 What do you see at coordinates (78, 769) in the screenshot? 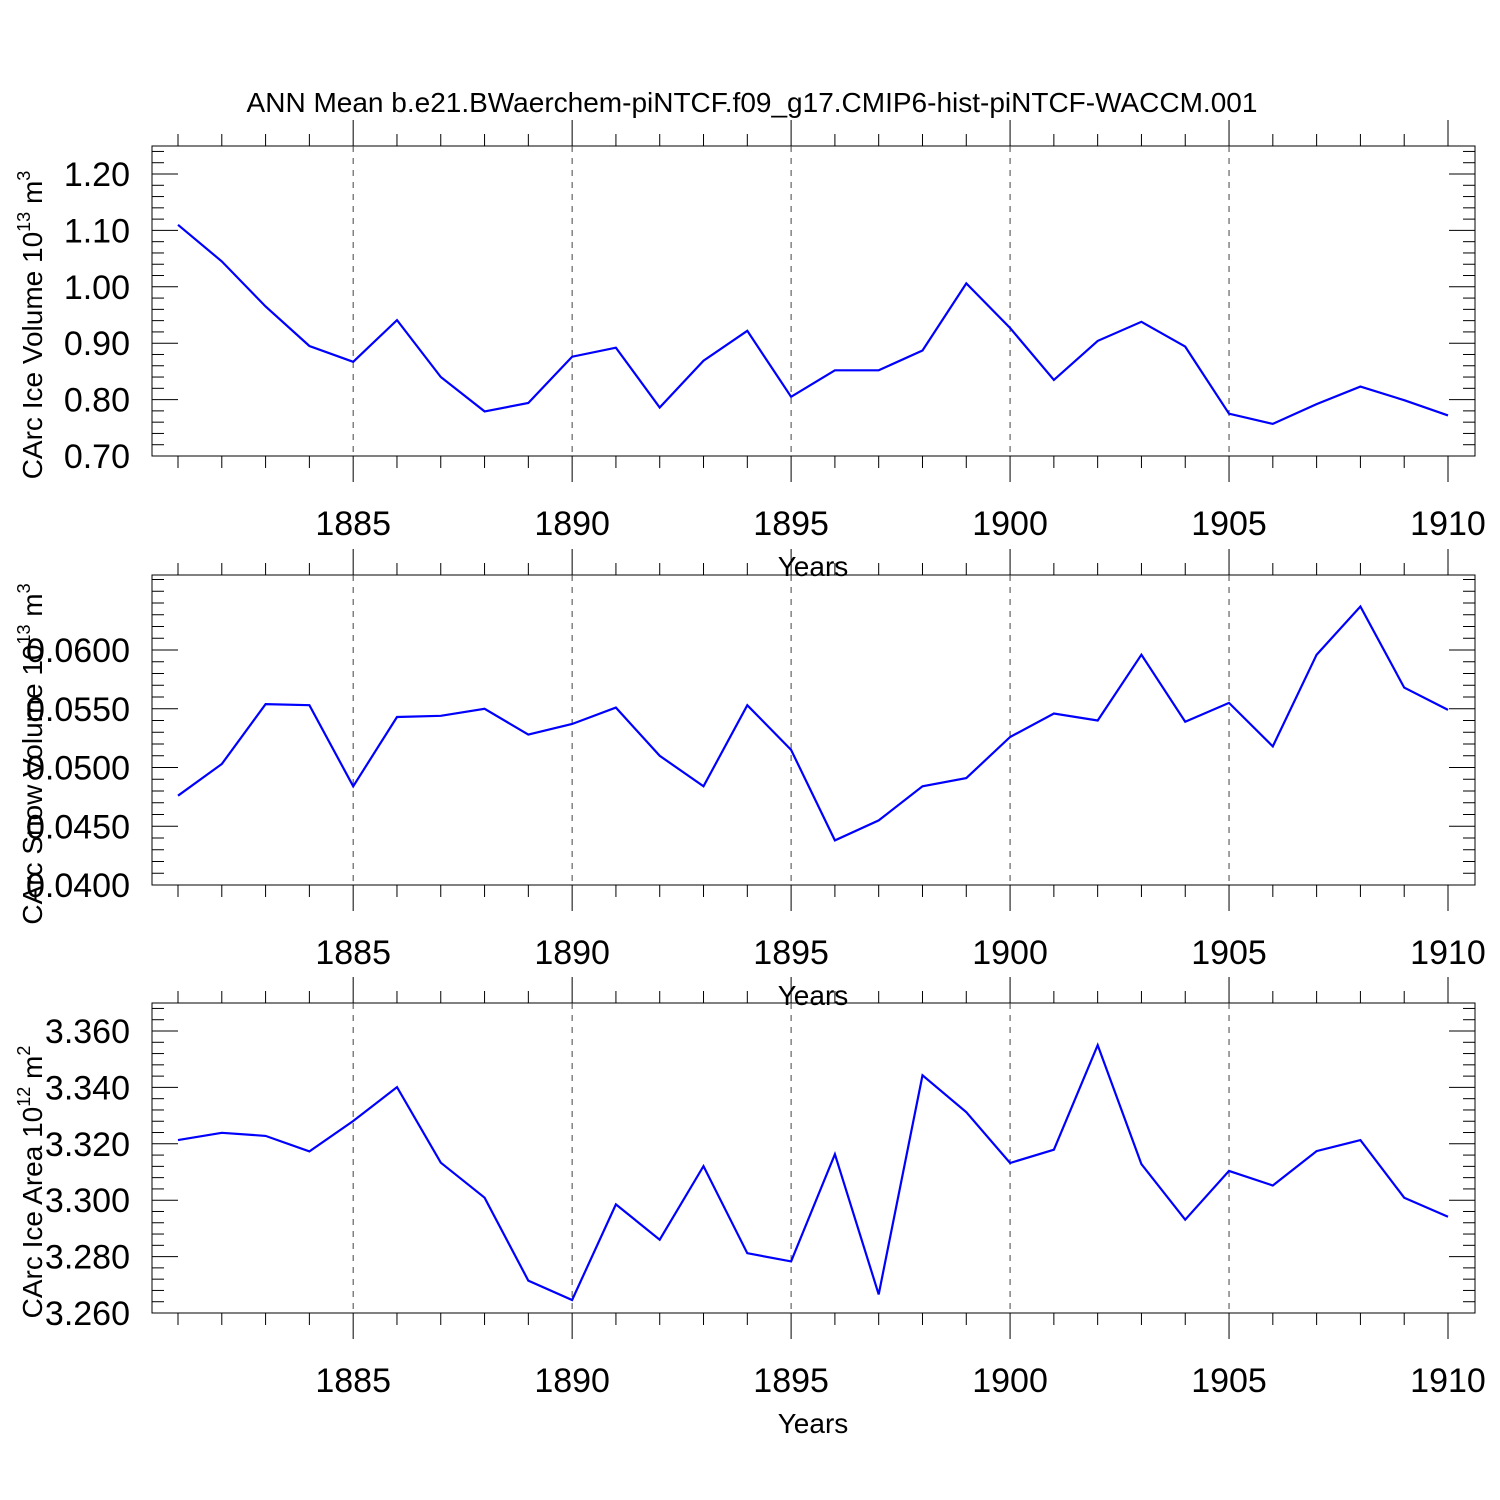
I see `y-tick-label: 0.0500` at bounding box center [78, 769].